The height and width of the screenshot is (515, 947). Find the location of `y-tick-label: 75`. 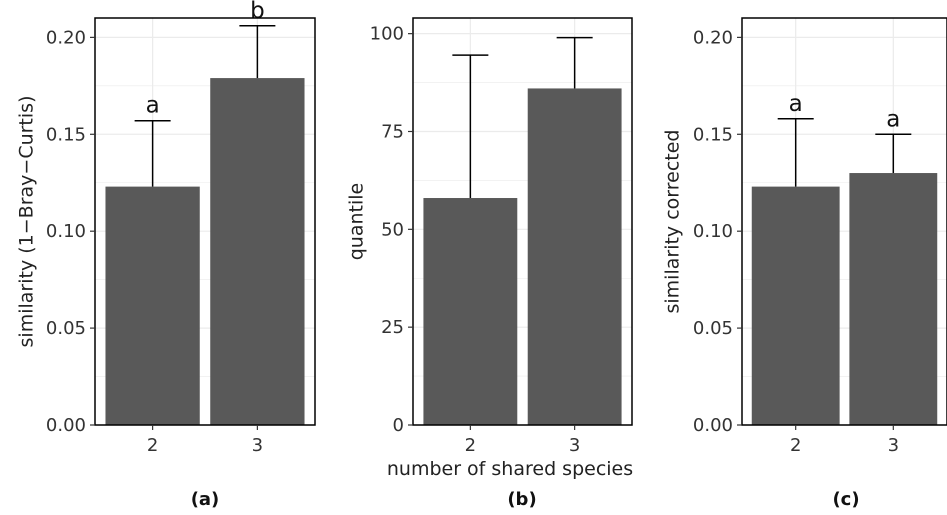

y-tick-label: 75 is located at coordinates (392, 131).